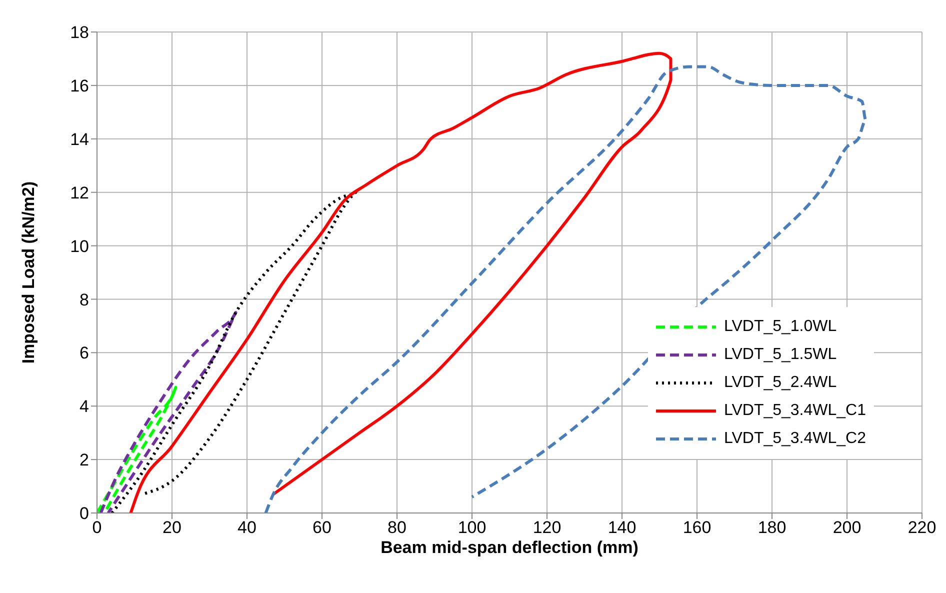 The width and height of the screenshot is (946, 593). Describe the element at coordinates (622, 528) in the screenshot. I see `x-tick-label: 140` at that location.